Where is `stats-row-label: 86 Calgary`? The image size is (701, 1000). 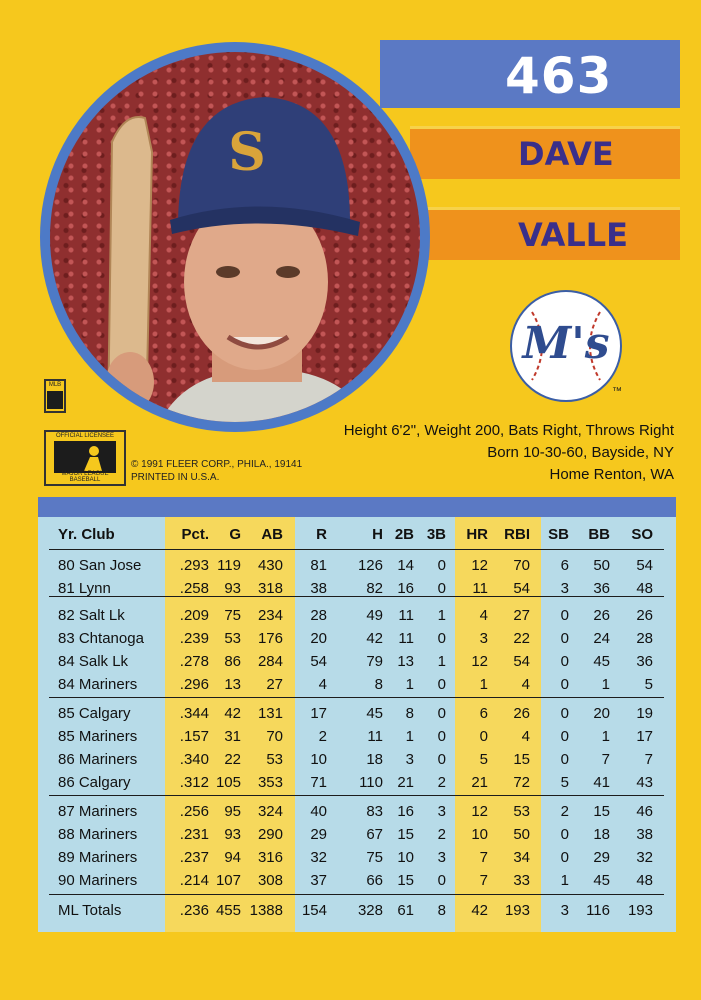 stats-row-label: 86 Calgary is located at coordinates (94, 782).